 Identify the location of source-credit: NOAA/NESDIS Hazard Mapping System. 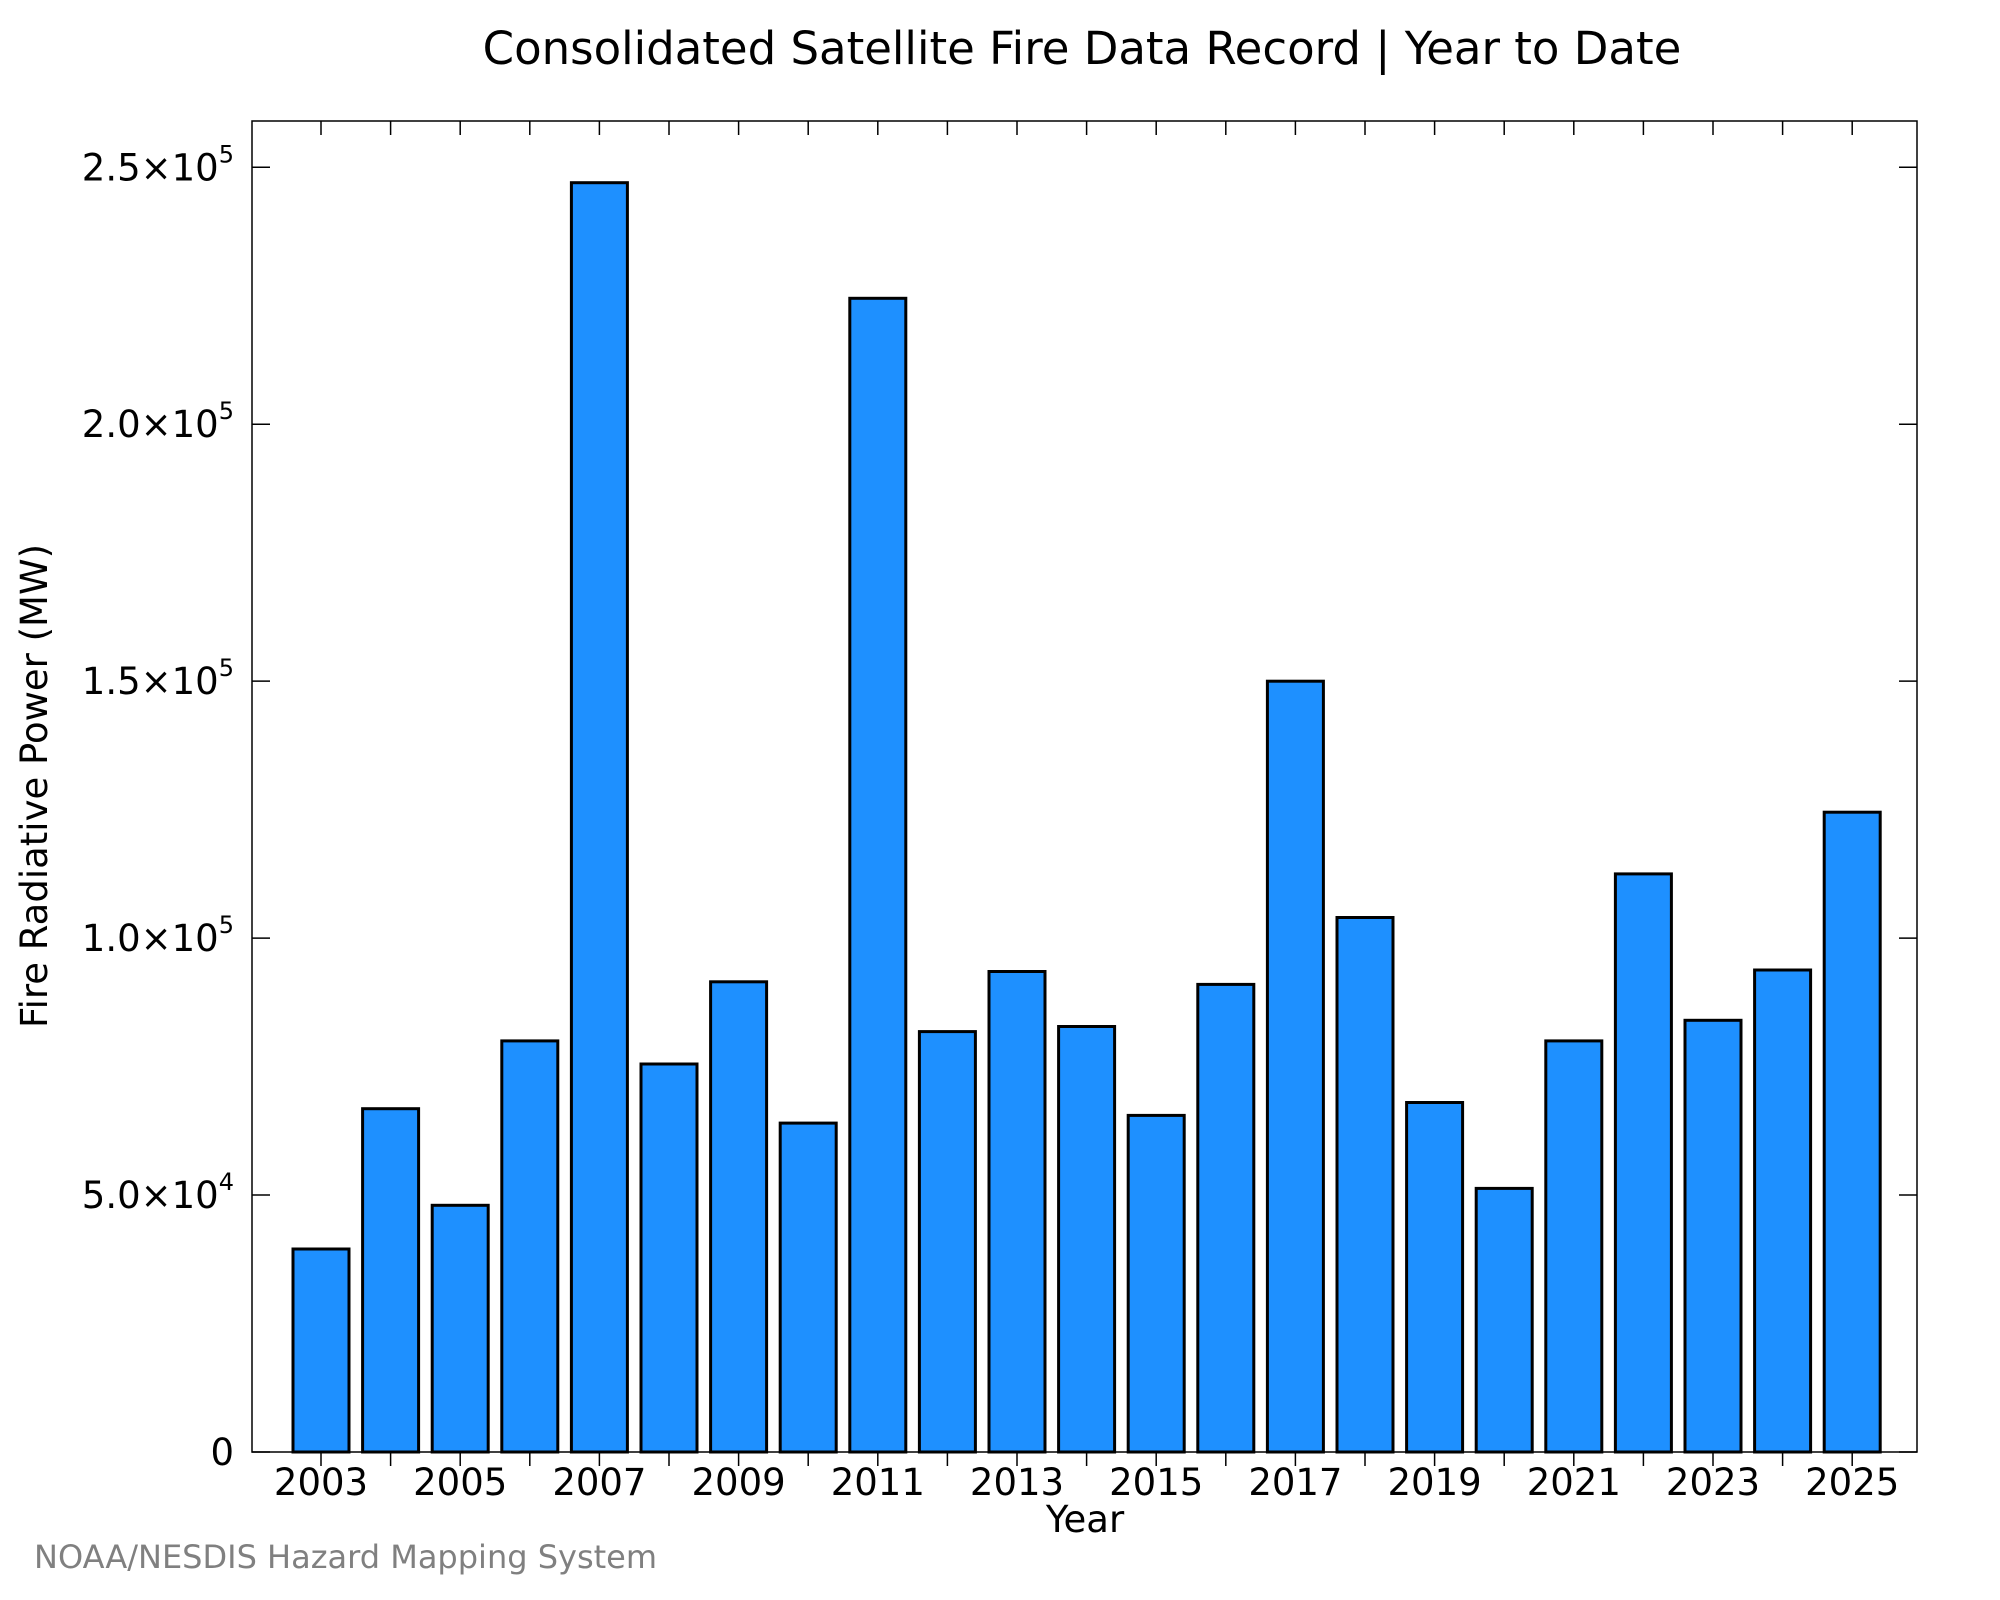
(346, 1557).